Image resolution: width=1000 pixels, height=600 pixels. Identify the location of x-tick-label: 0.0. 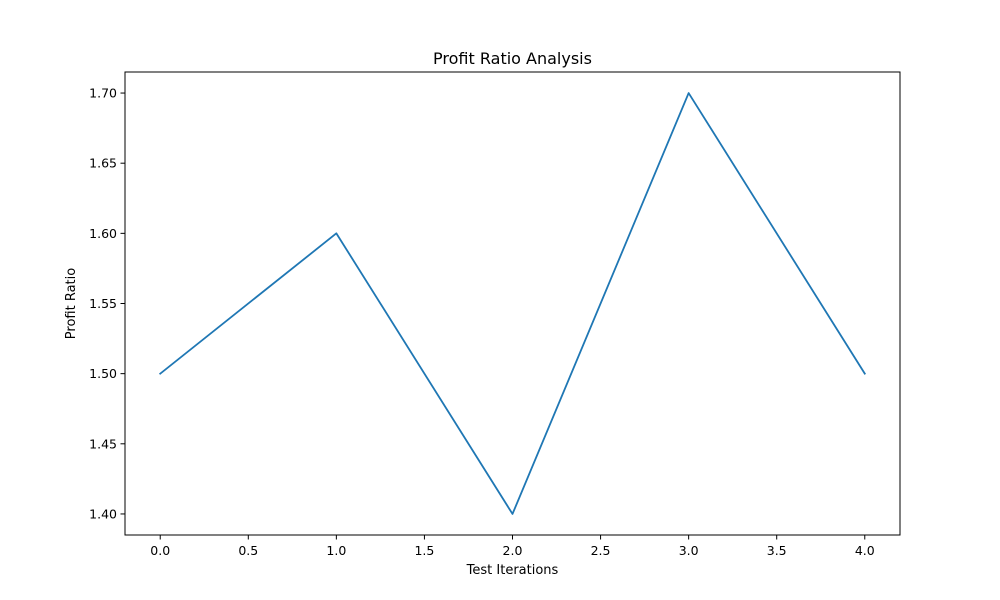
(160, 550).